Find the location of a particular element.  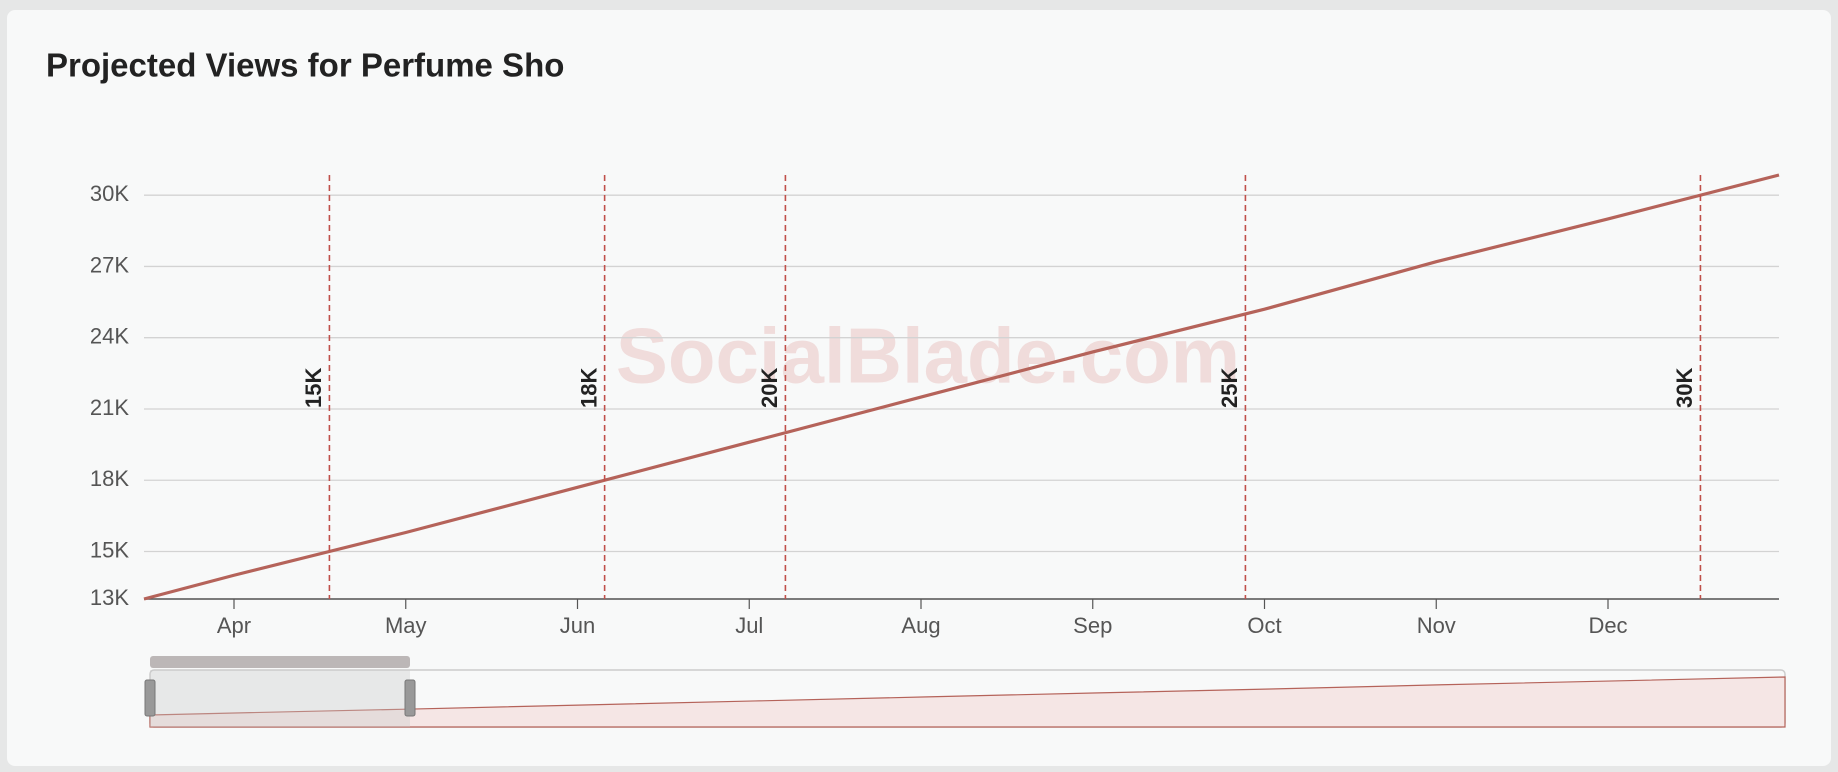

y-tick-label: 21K is located at coordinates (109, 407).